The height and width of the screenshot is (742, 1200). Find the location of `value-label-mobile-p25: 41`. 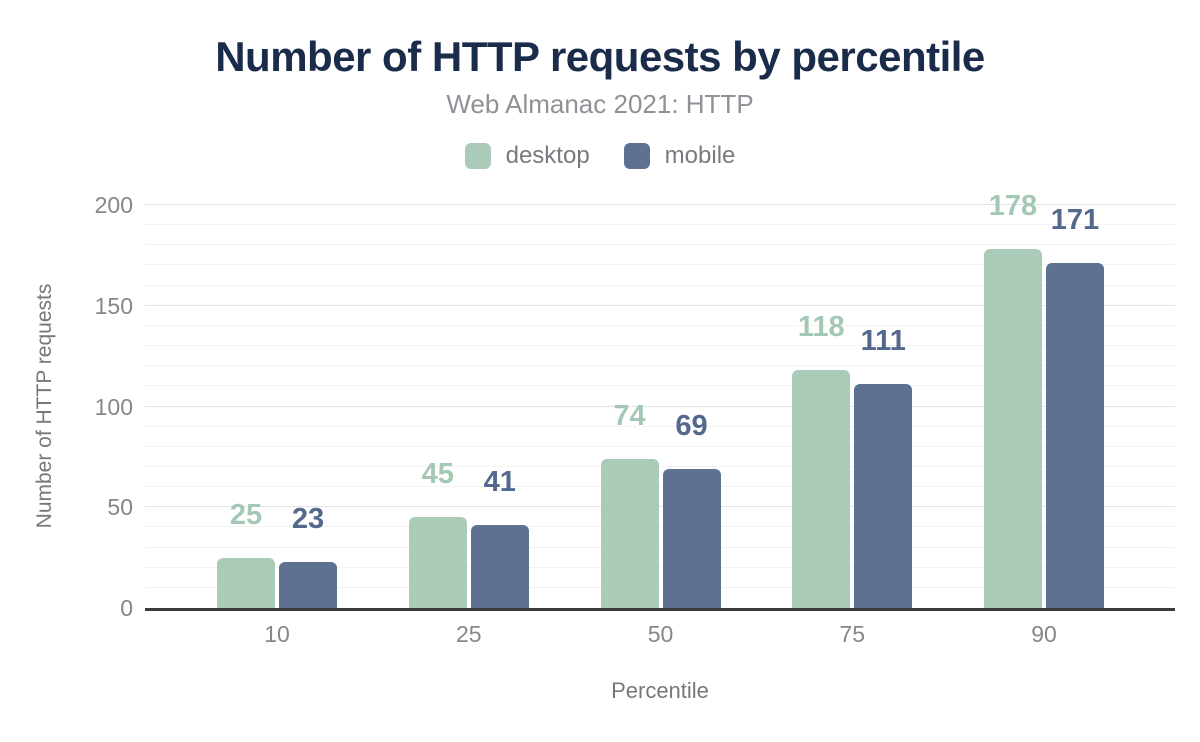

value-label-mobile-p25: 41 is located at coordinates (499, 482).